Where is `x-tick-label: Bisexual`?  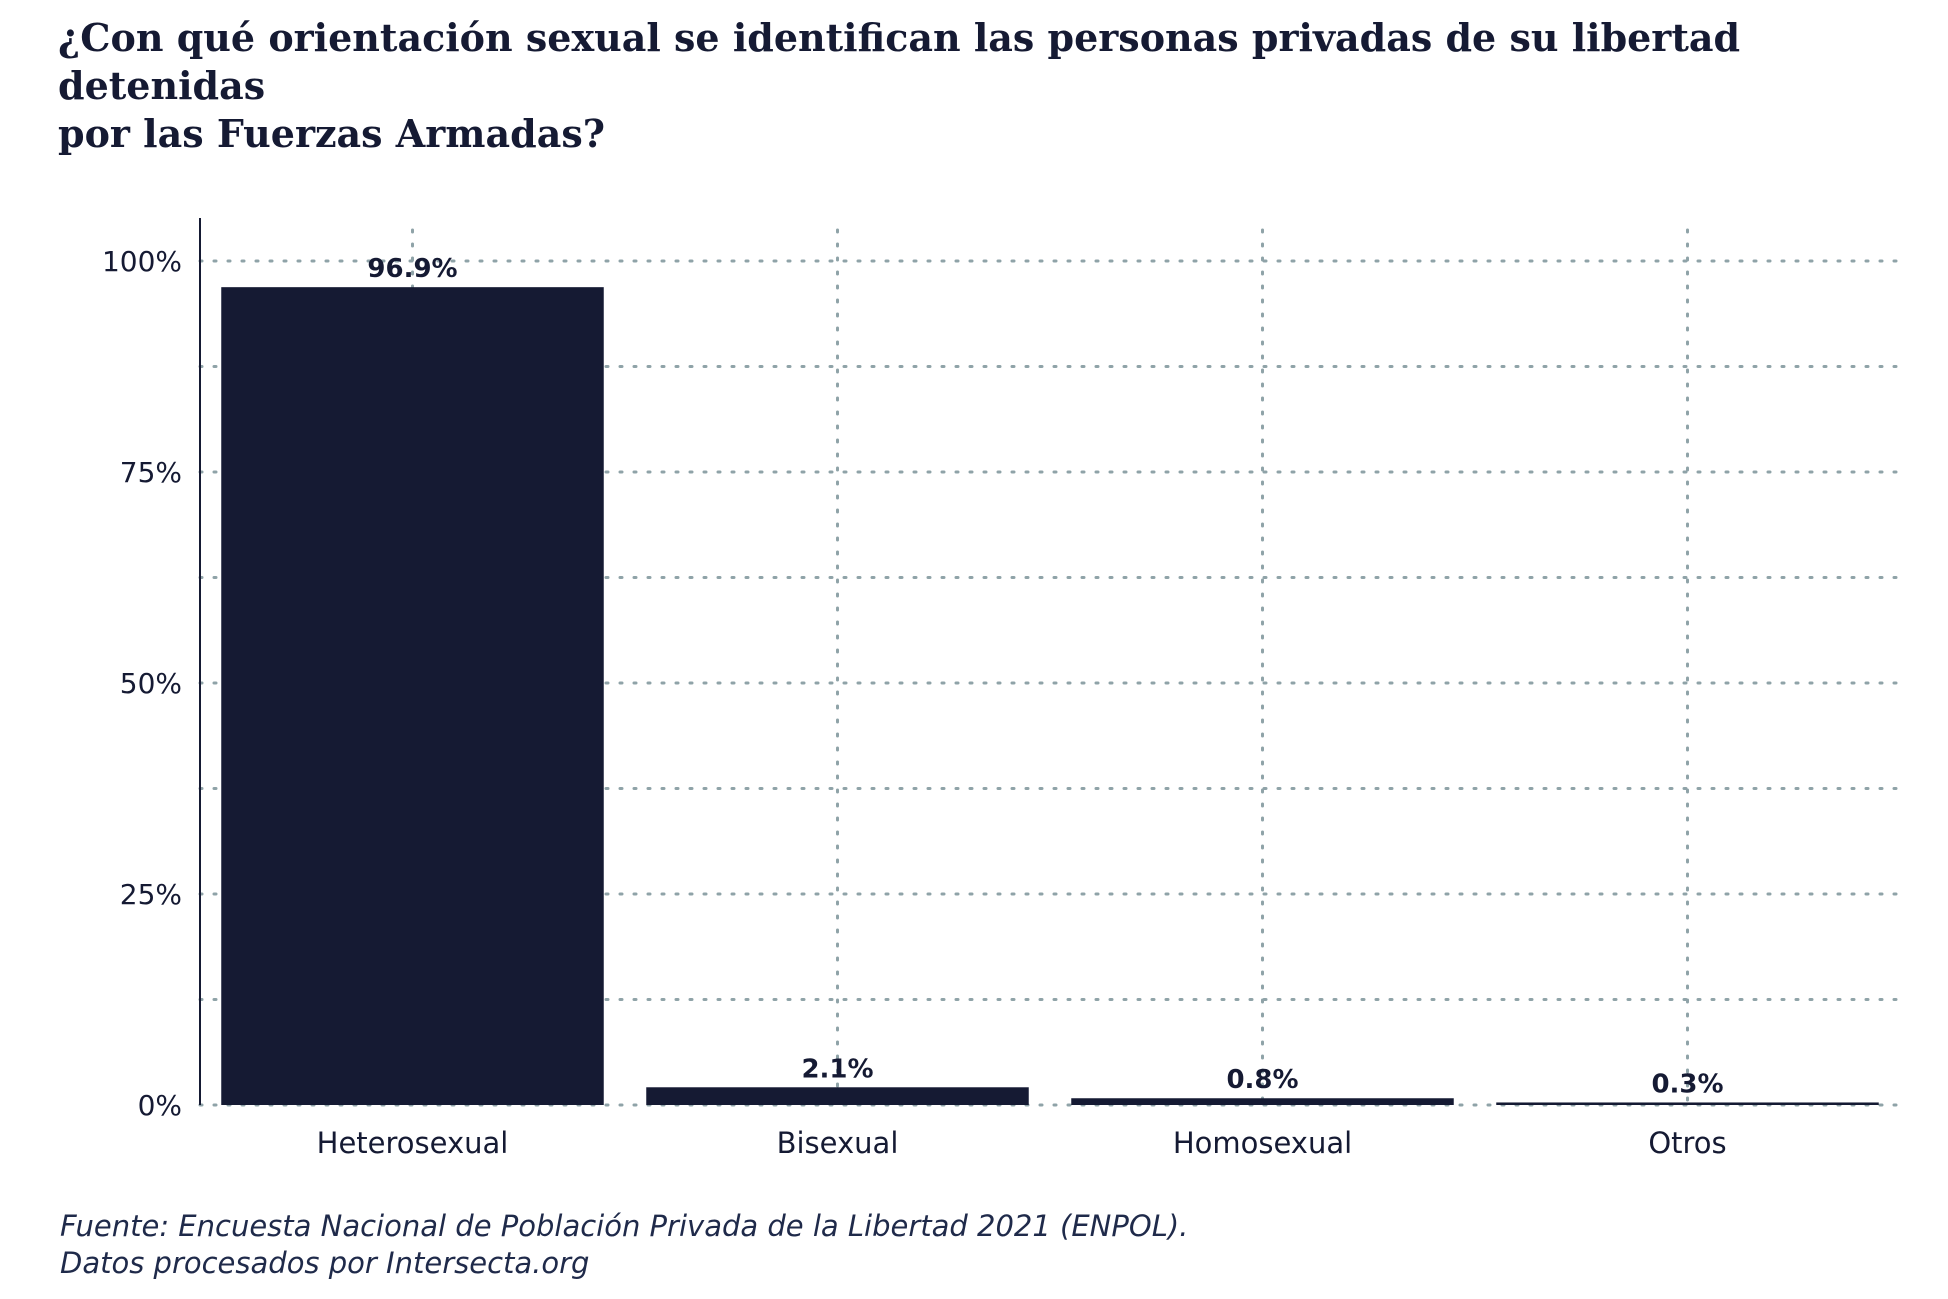
x-tick-label: Bisexual is located at coordinates (838, 1143).